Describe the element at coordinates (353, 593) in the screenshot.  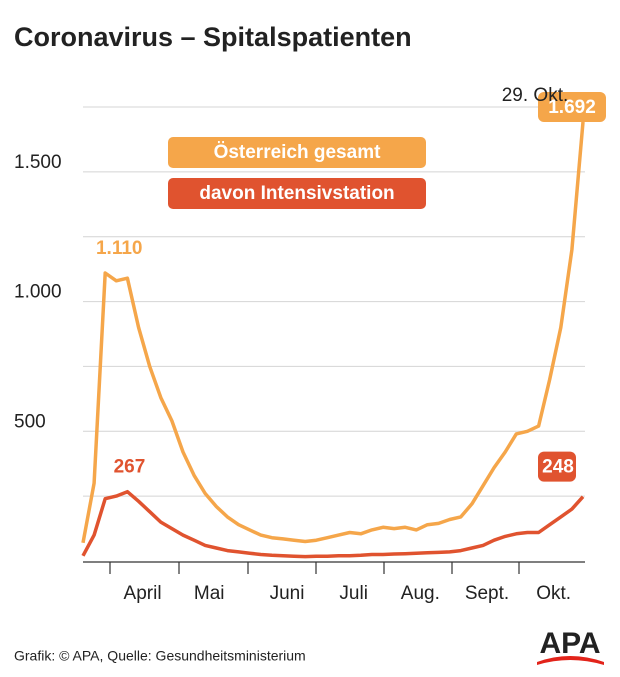
I see `x-tick-label: Juli` at that location.